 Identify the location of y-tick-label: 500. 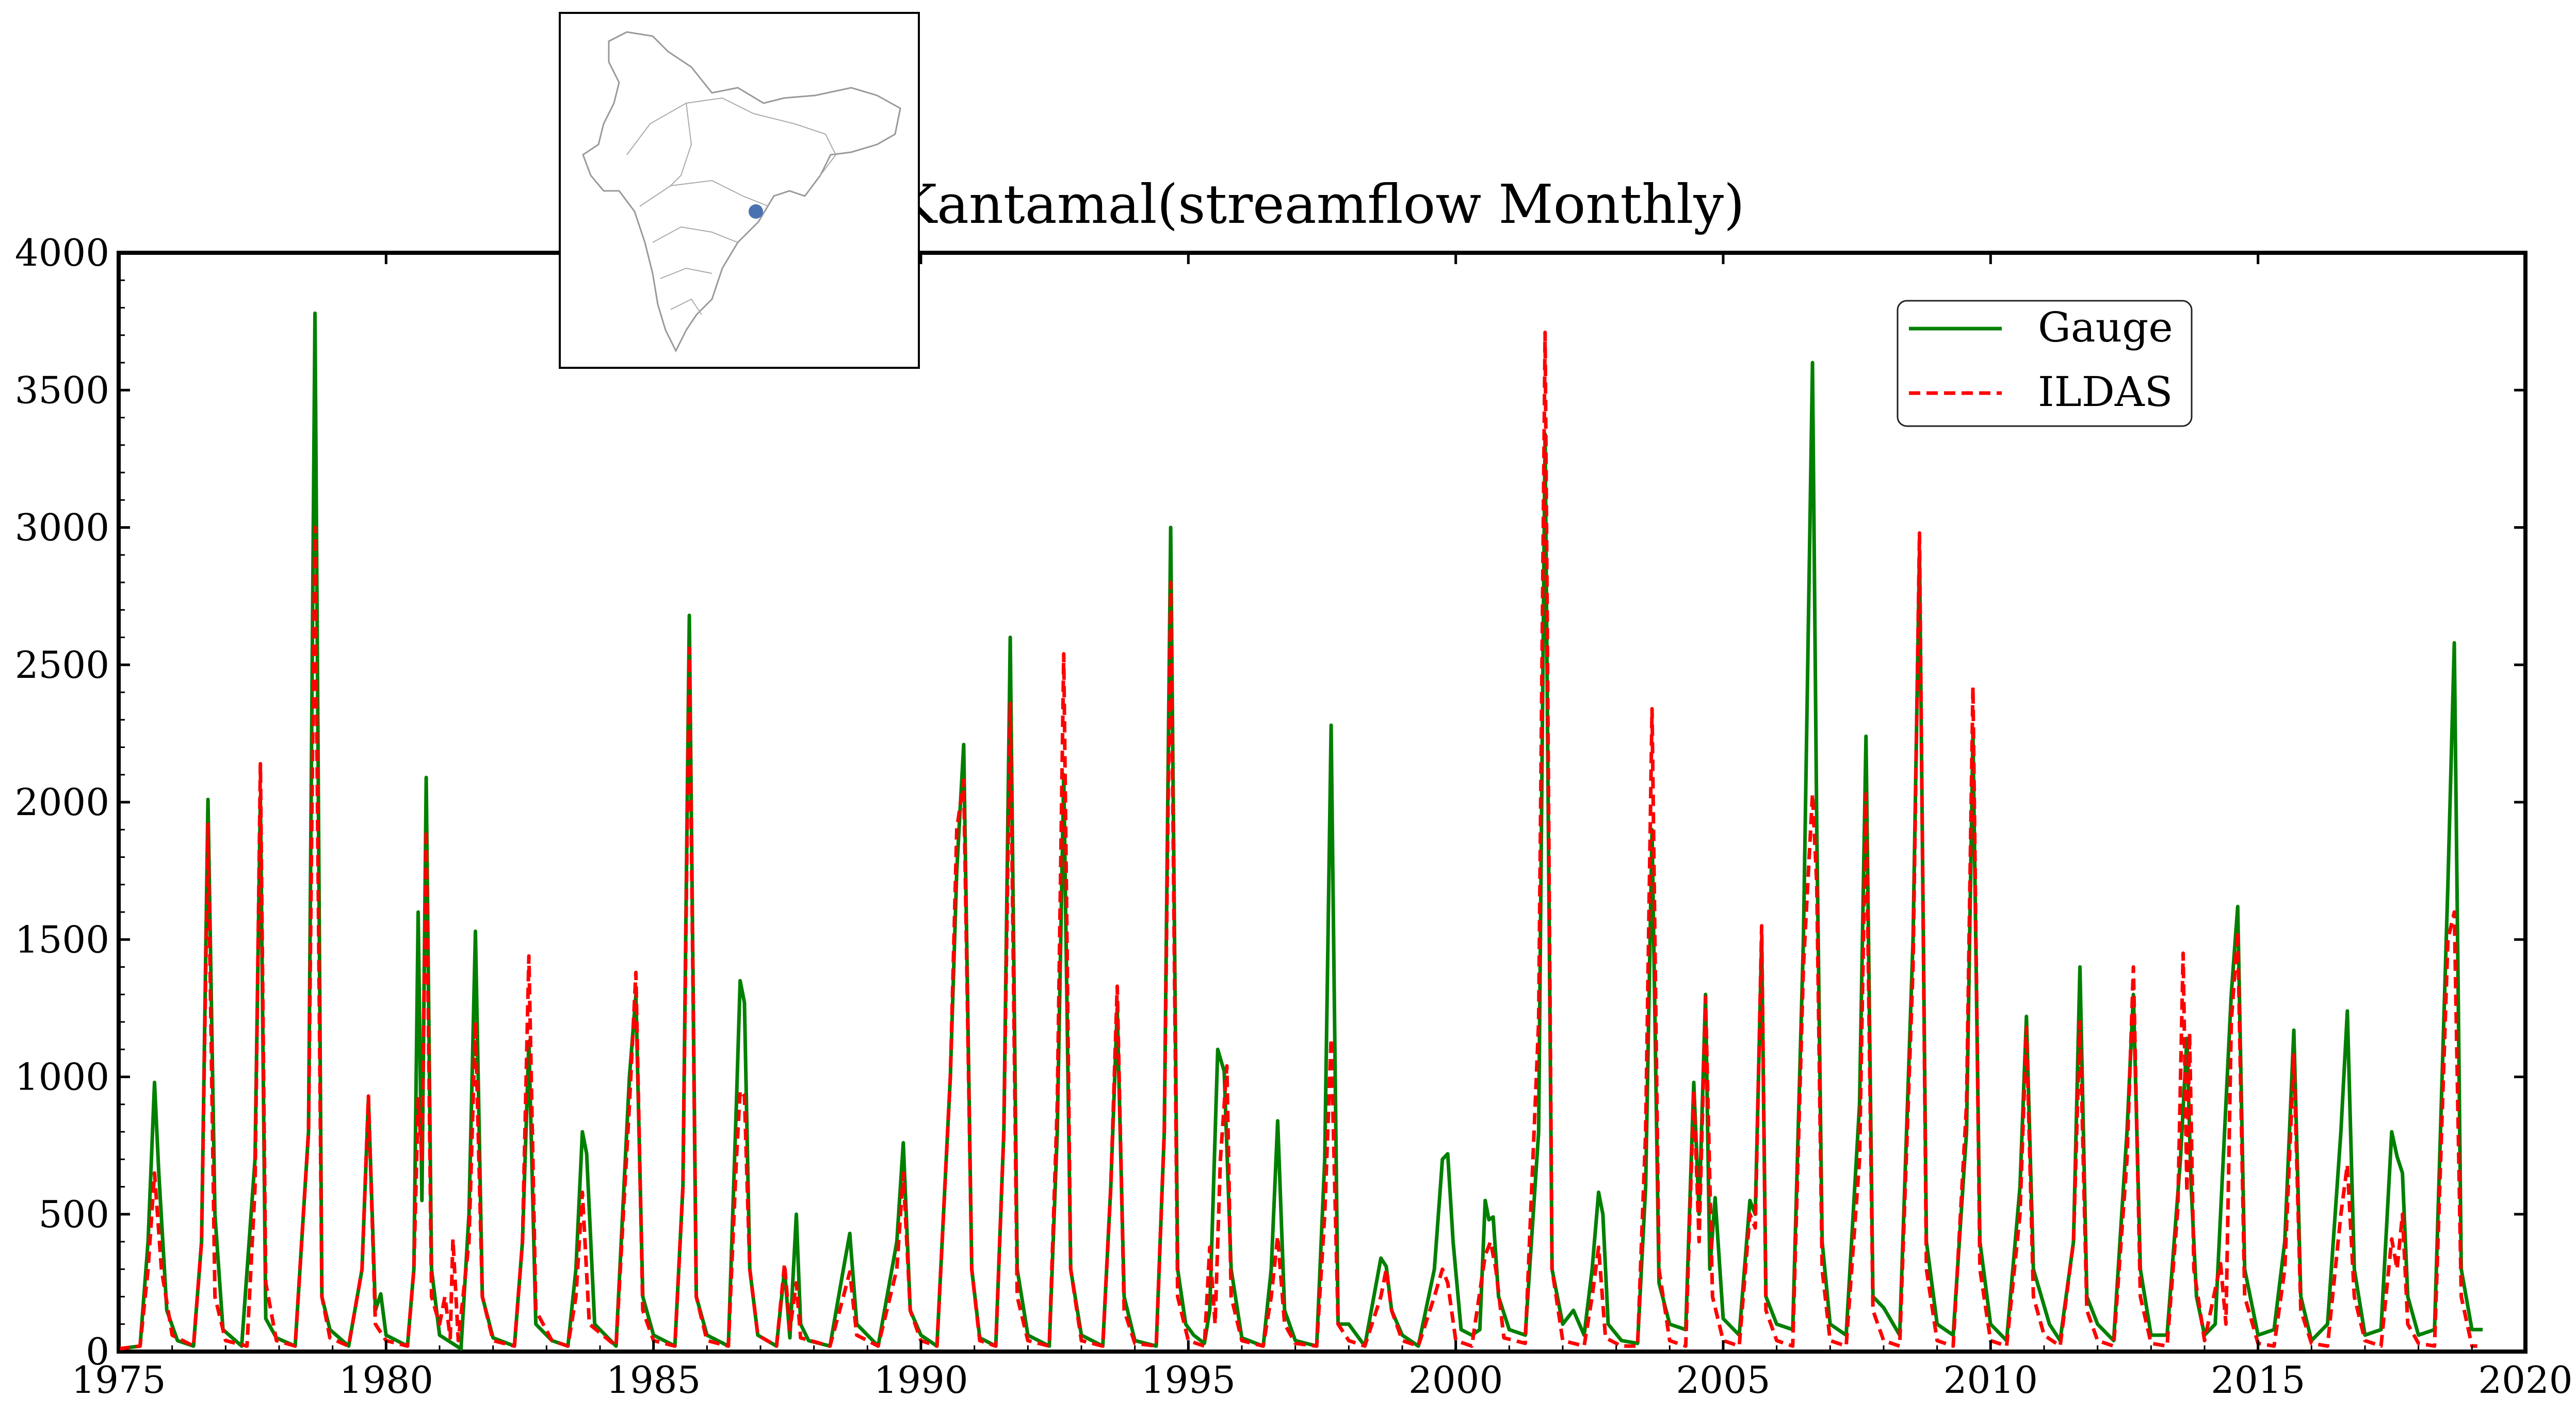
(74, 1214).